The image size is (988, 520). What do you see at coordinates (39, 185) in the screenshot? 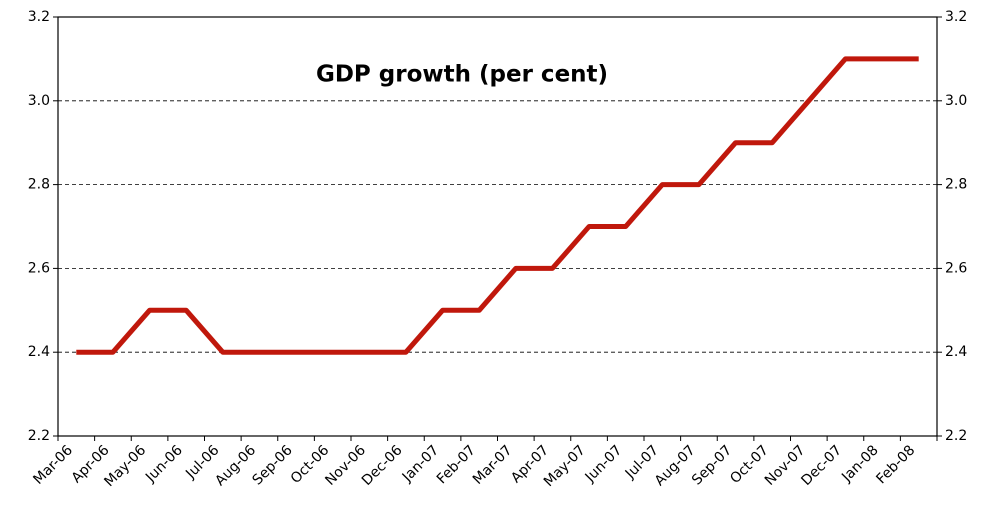
I see `y-tick-label: 2.8` at bounding box center [39, 185].